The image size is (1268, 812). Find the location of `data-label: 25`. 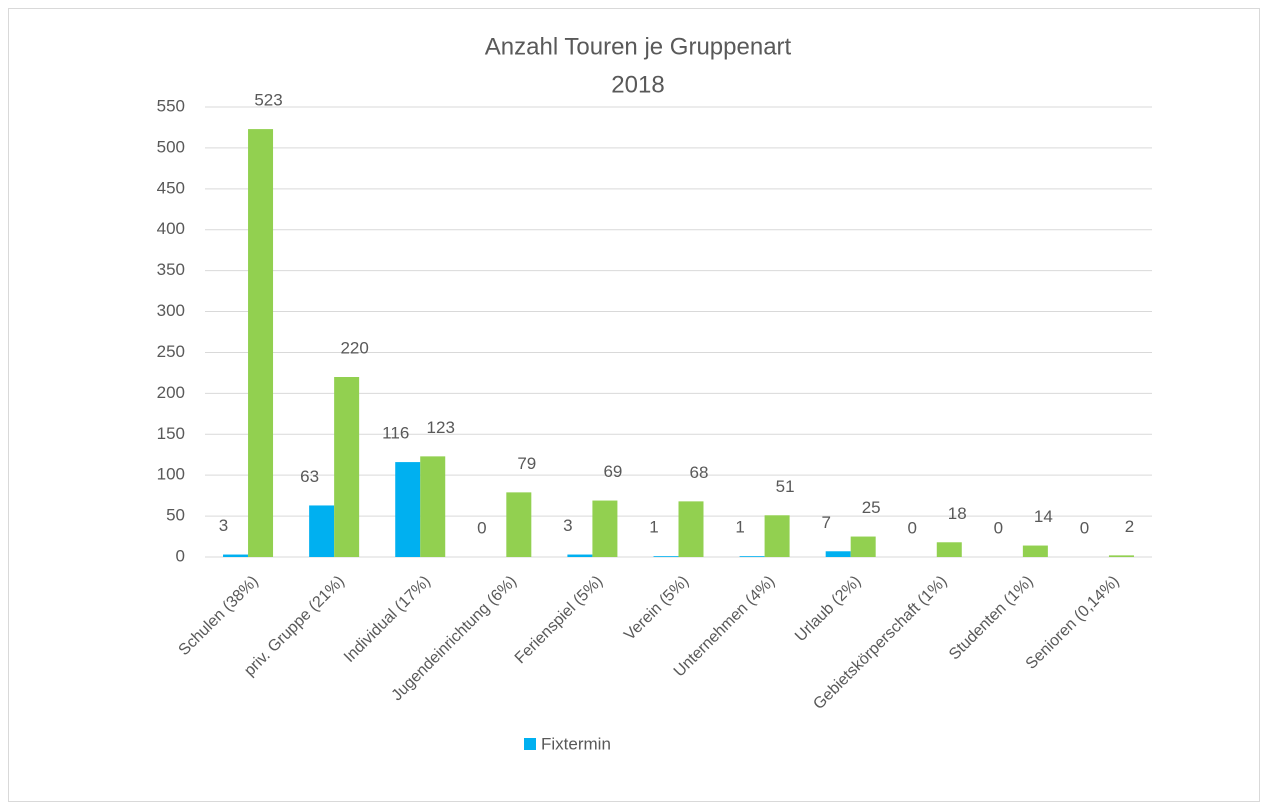

data-label: 25 is located at coordinates (871, 507).